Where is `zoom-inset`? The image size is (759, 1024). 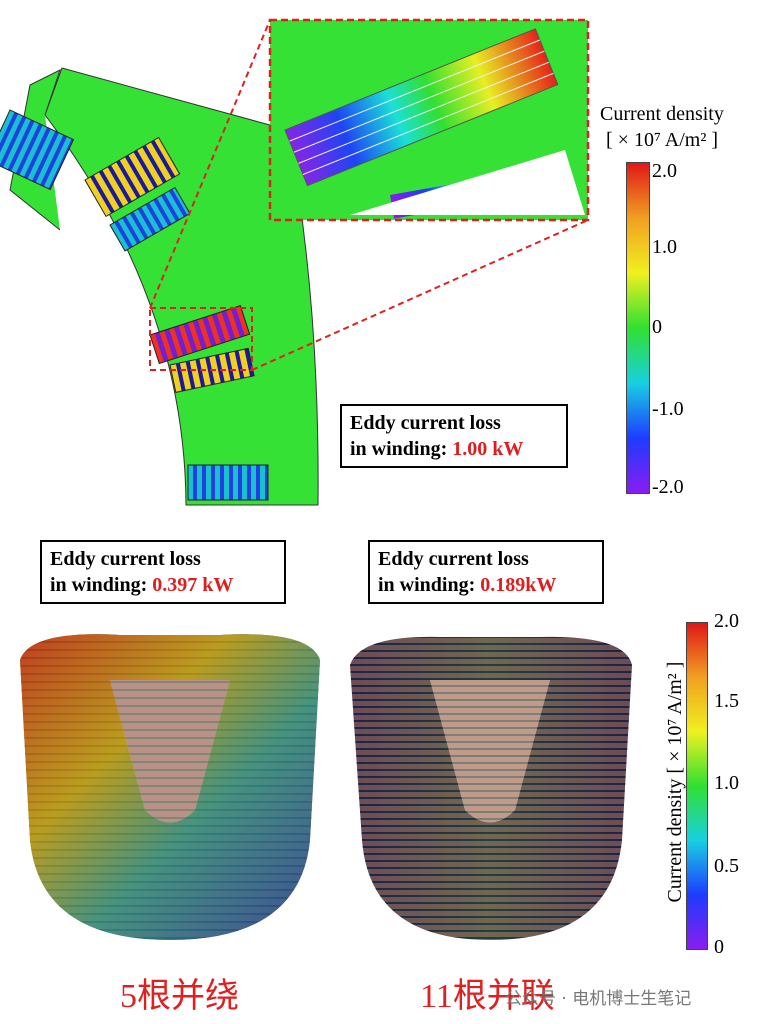 zoom-inset is located at coordinates (429, 120).